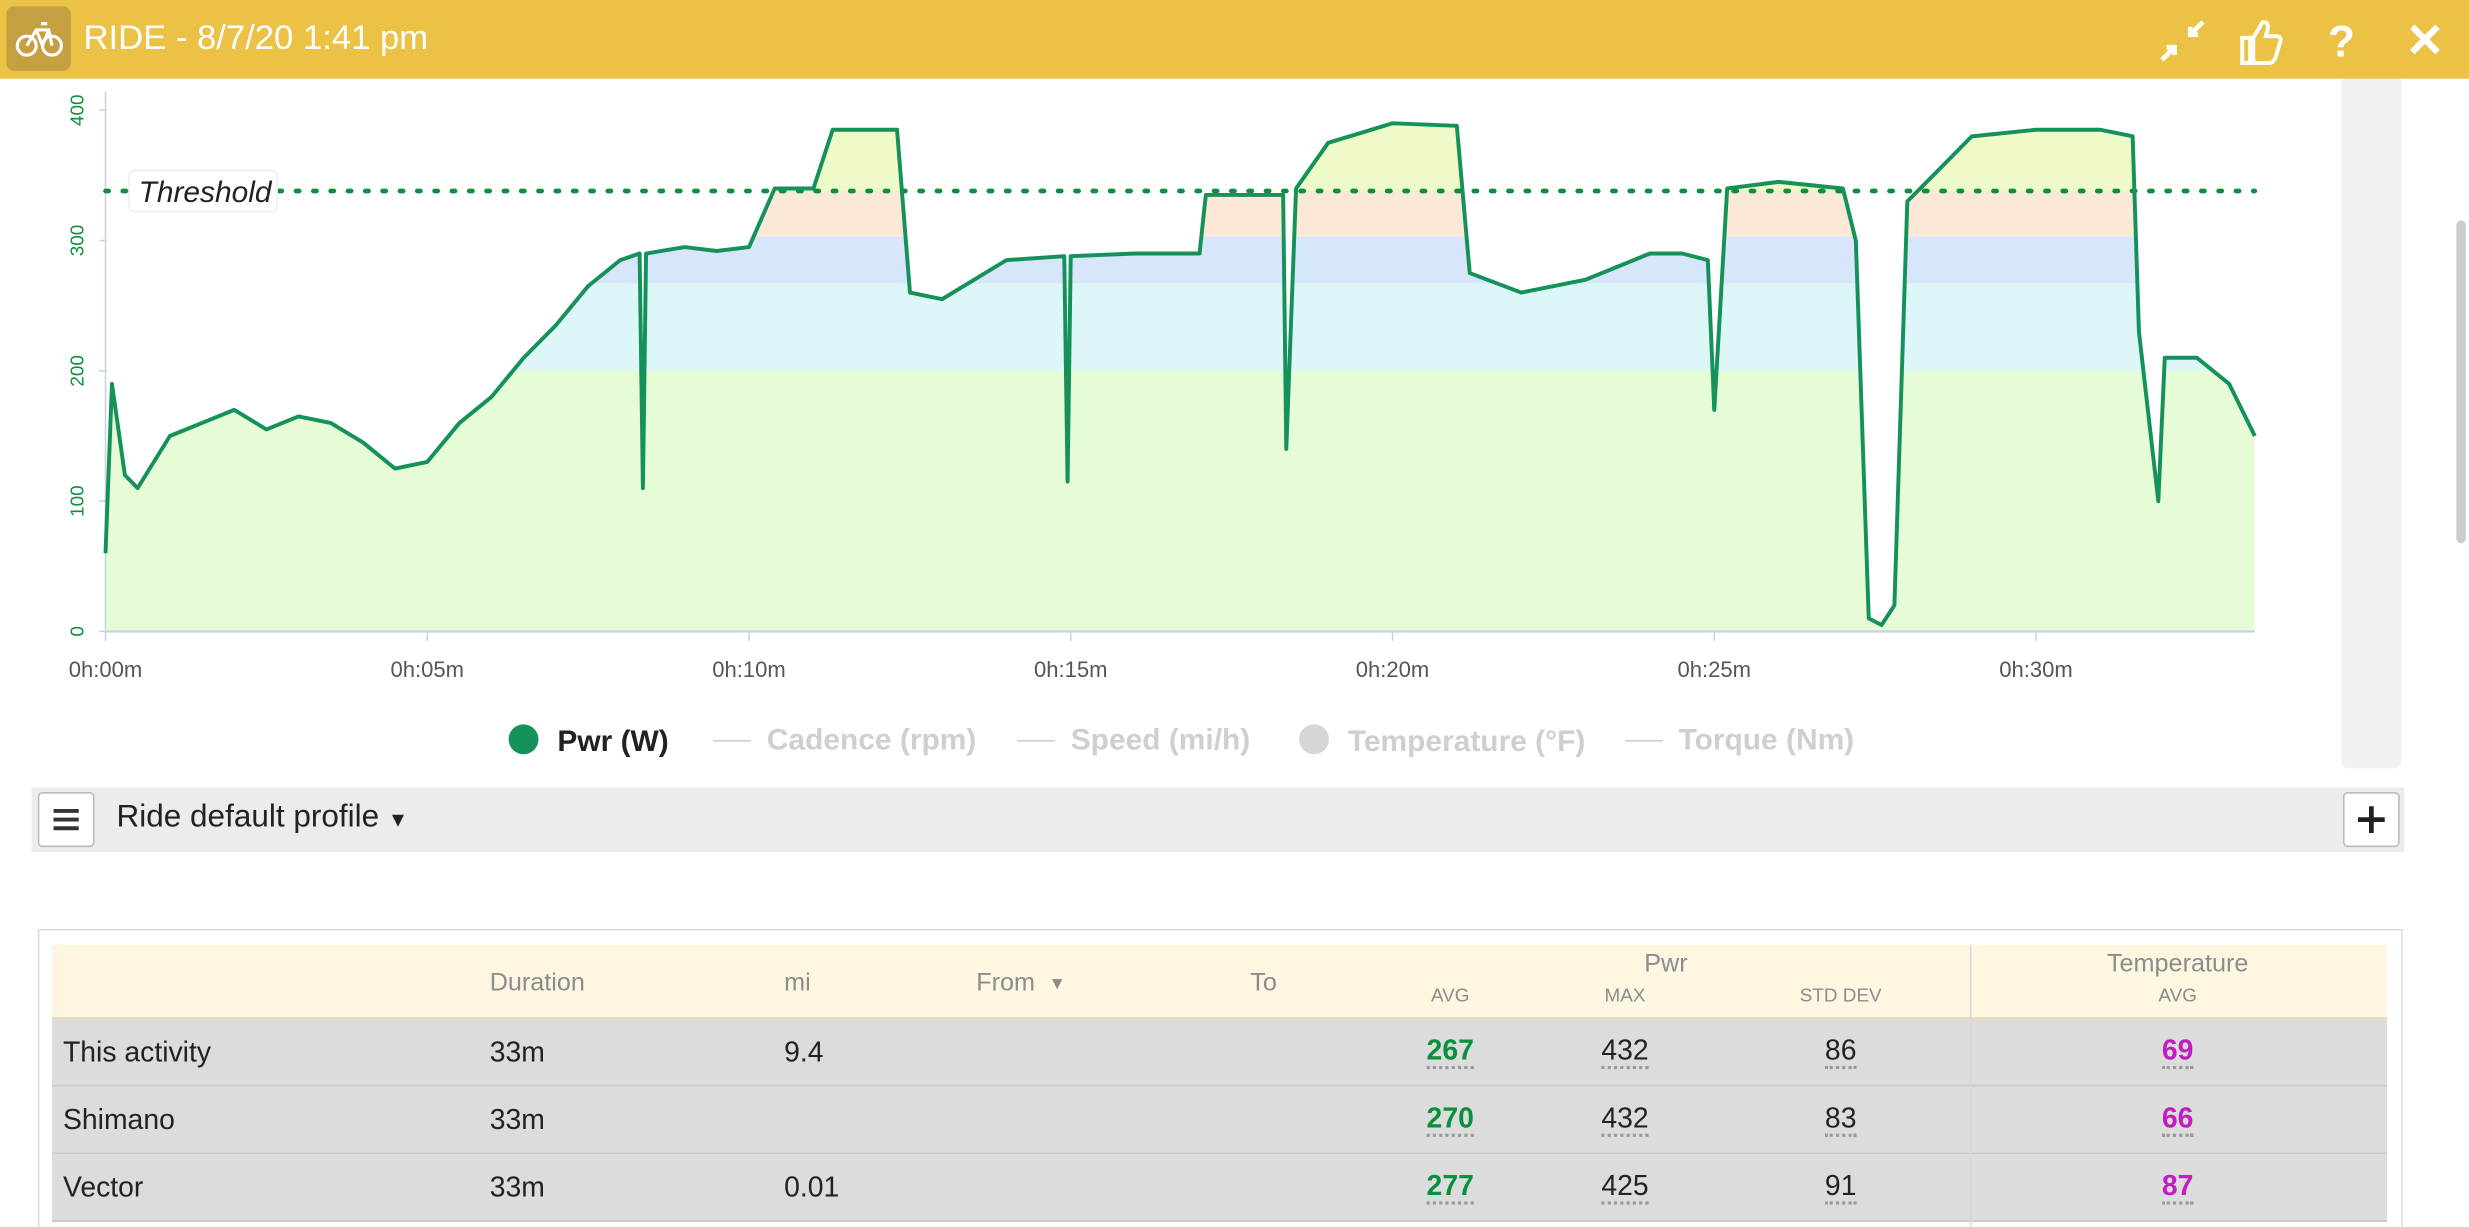 The height and width of the screenshot is (1227, 2469). What do you see at coordinates (1970, 1085) in the screenshot?
I see `column-separator` at bounding box center [1970, 1085].